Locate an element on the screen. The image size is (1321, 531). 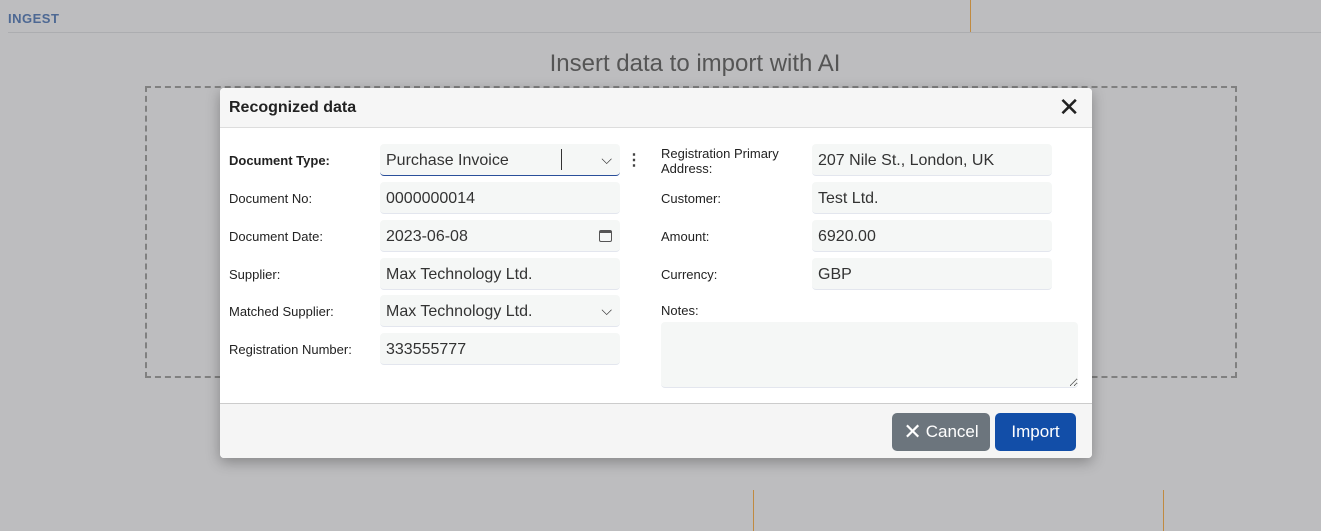
amount-field: 6920.00 is located at coordinates (932, 236).